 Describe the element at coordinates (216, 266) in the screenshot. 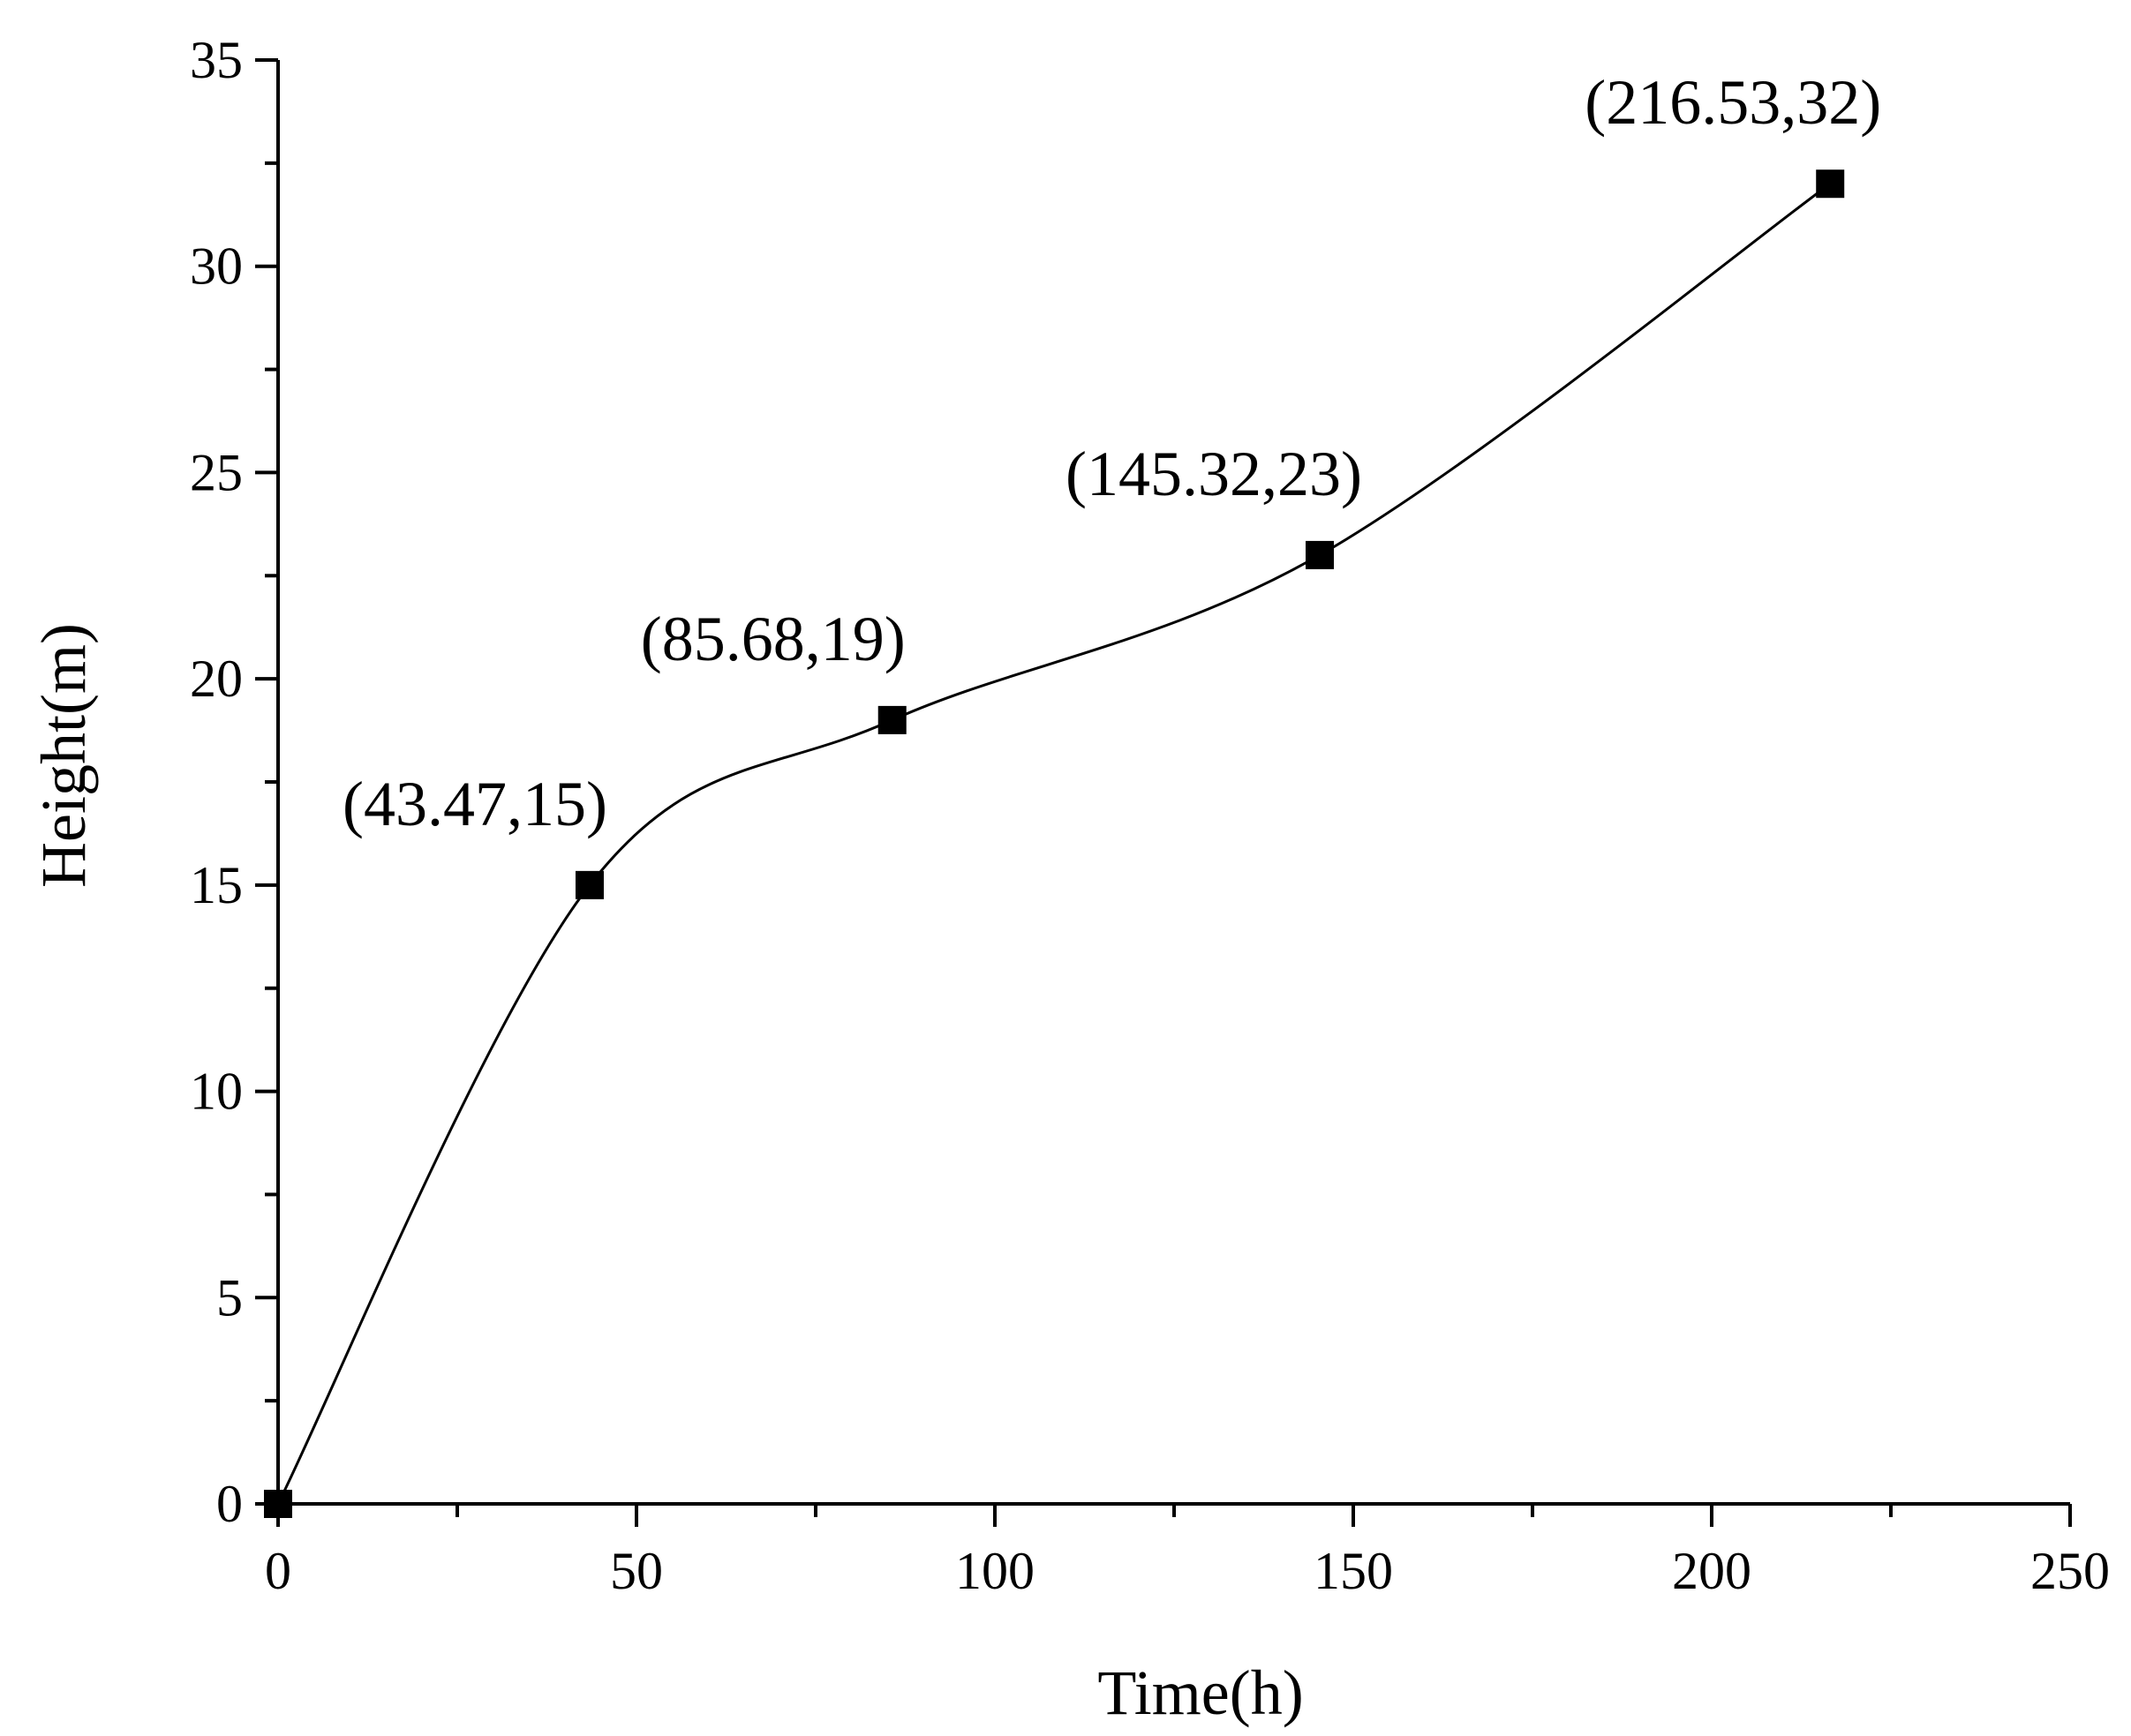

I see `y-tick-label: 30` at that location.